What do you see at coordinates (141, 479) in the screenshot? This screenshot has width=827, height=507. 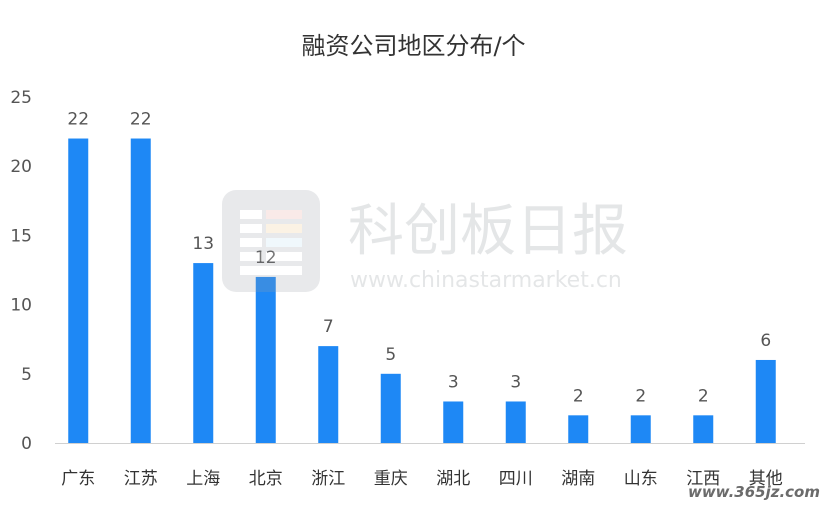 I see `x-tick-label-1: 江苏` at bounding box center [141, 479].